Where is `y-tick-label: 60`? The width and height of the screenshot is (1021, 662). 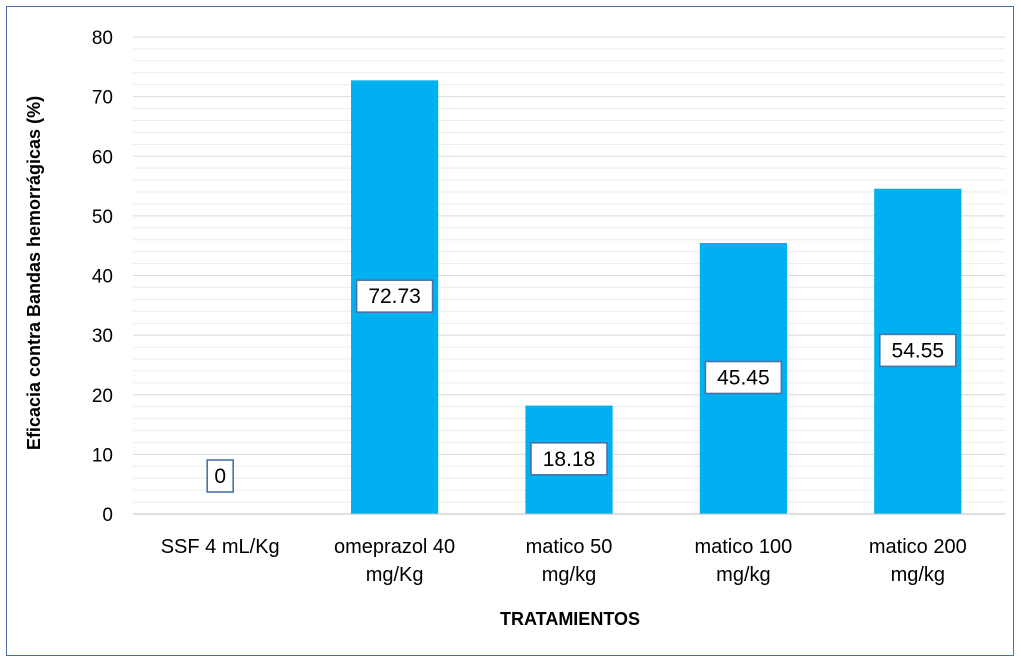
y-tick-label: 60 is located at coordinates (102, 157).